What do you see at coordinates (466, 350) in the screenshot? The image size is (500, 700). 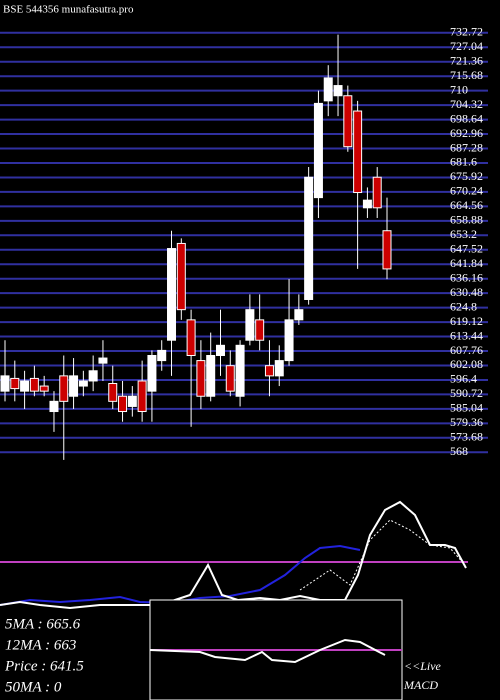 I see `y-tick-label: 607.76` at bounding box center [466, 350].